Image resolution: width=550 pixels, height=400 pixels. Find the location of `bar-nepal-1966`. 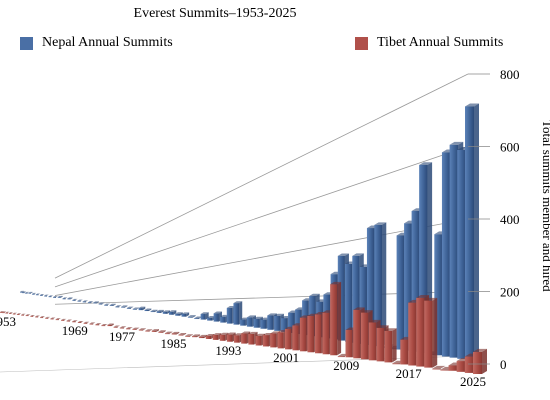

bar-nepal-1966 is located at coordinates (75, 299).